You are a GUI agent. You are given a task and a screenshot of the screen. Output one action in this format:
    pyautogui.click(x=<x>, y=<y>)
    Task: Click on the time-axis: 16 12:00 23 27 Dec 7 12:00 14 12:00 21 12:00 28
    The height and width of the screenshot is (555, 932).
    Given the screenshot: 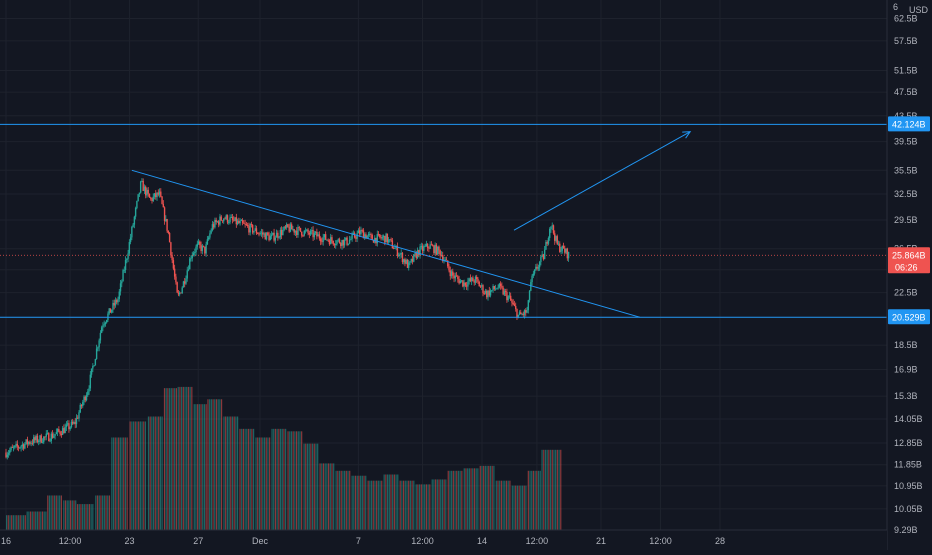 What is the action you would take?
    pyautogui.click(x=443, y=539)
    